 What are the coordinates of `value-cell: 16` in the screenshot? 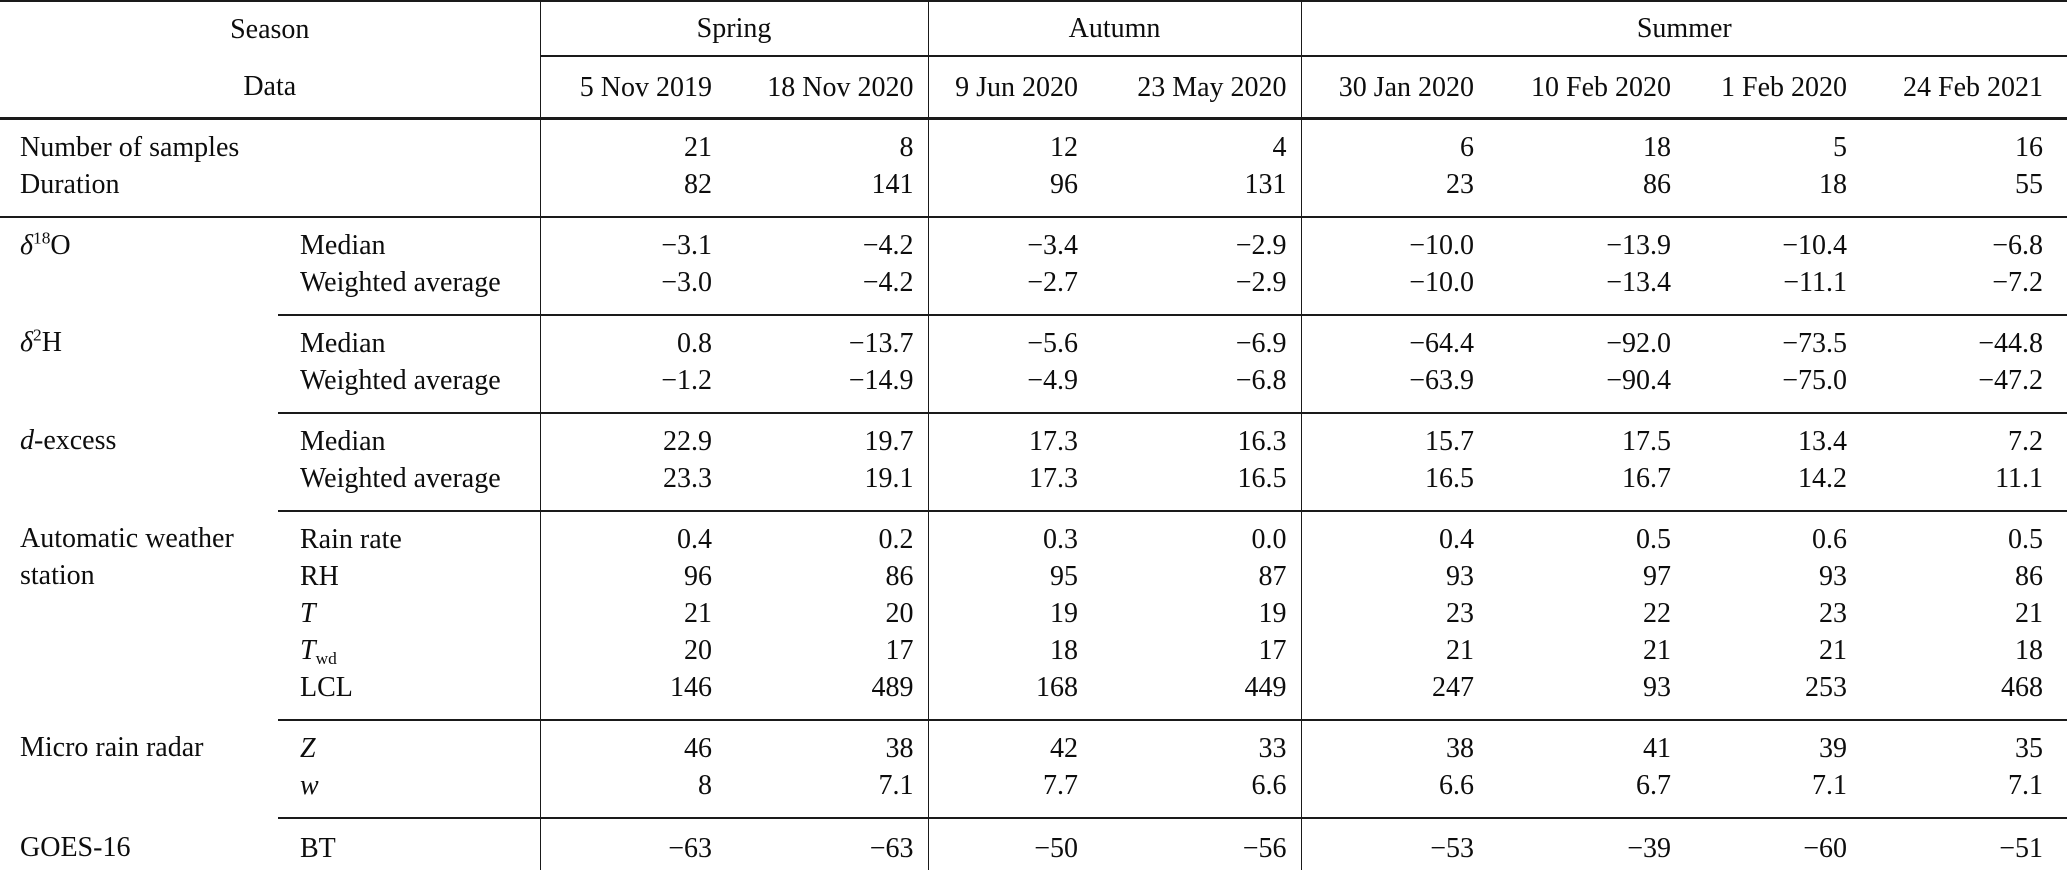 It's located at (2029, 147).